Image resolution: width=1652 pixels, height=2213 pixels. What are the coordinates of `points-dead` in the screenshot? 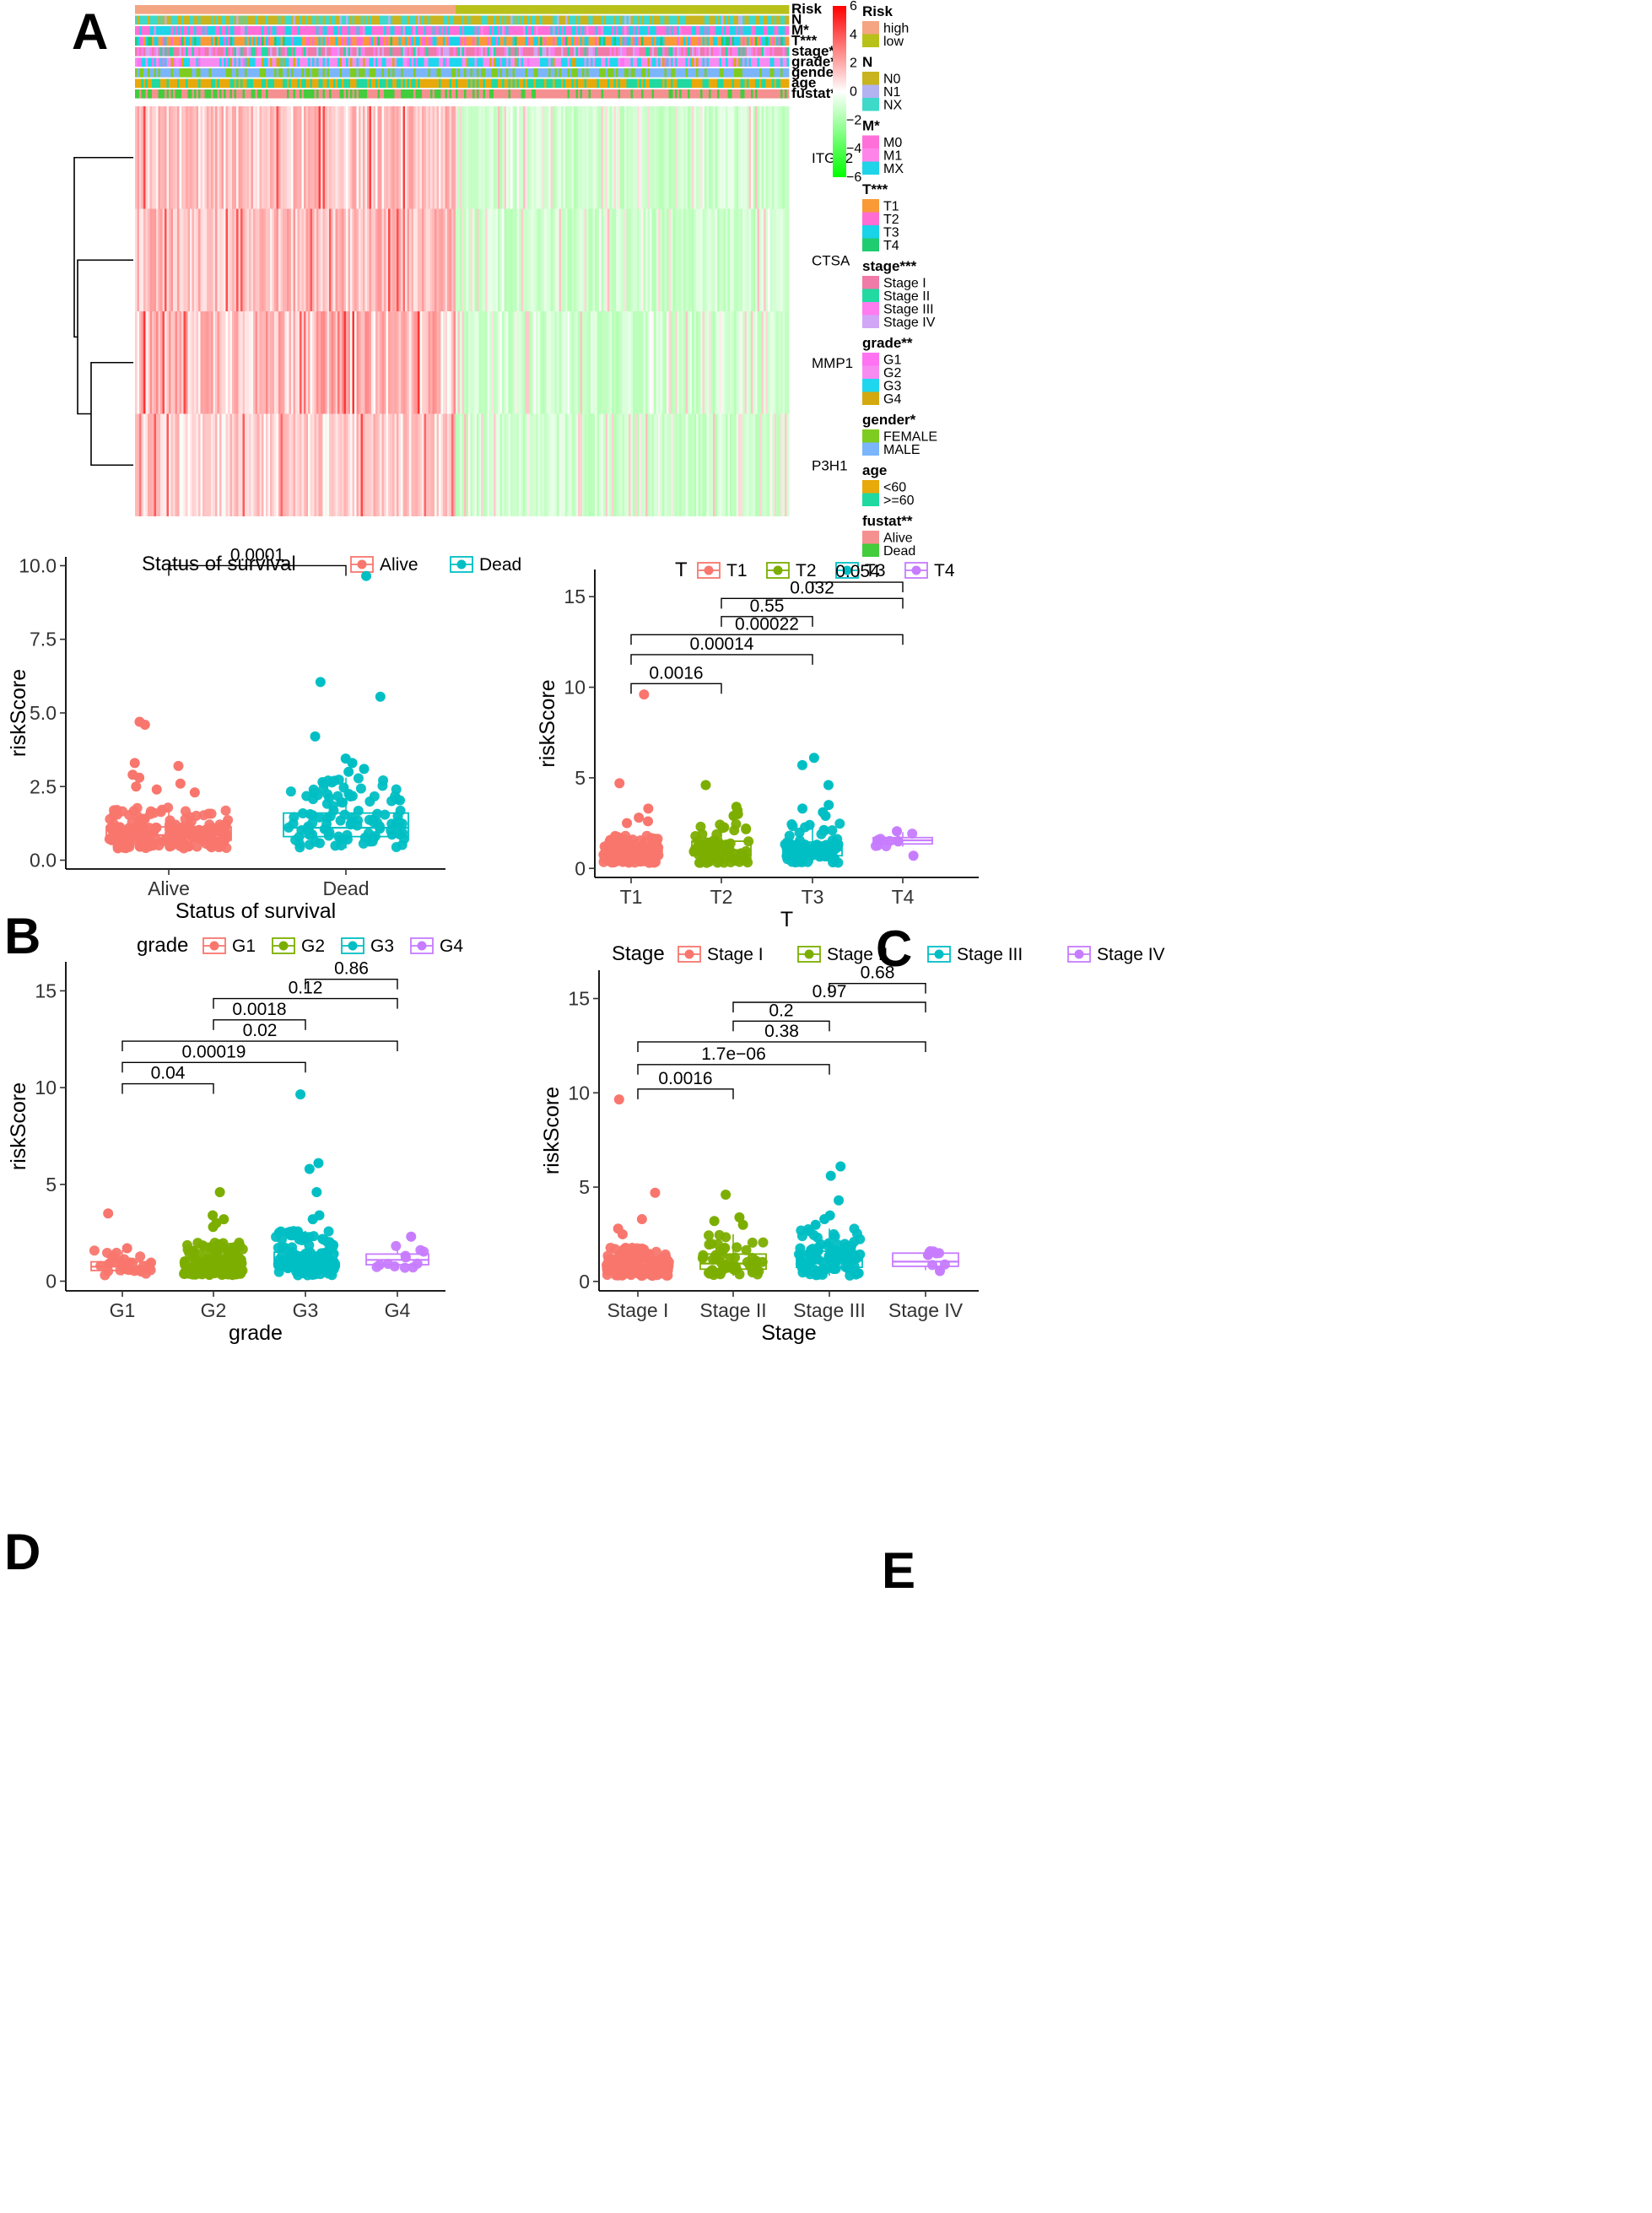 It's located at (346, 711).